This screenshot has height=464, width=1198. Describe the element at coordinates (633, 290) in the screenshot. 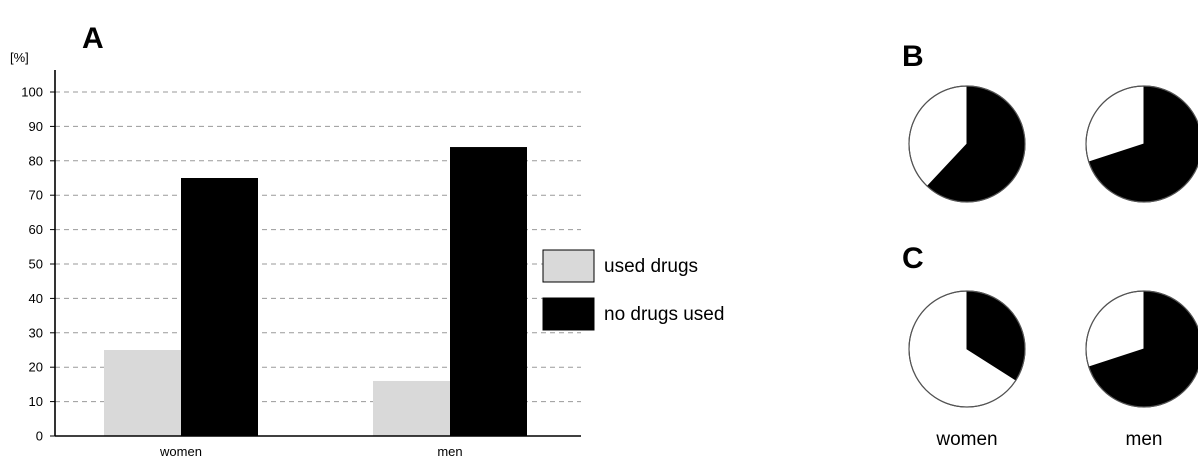

I see `legend: used drugs no drugs used` at that location.